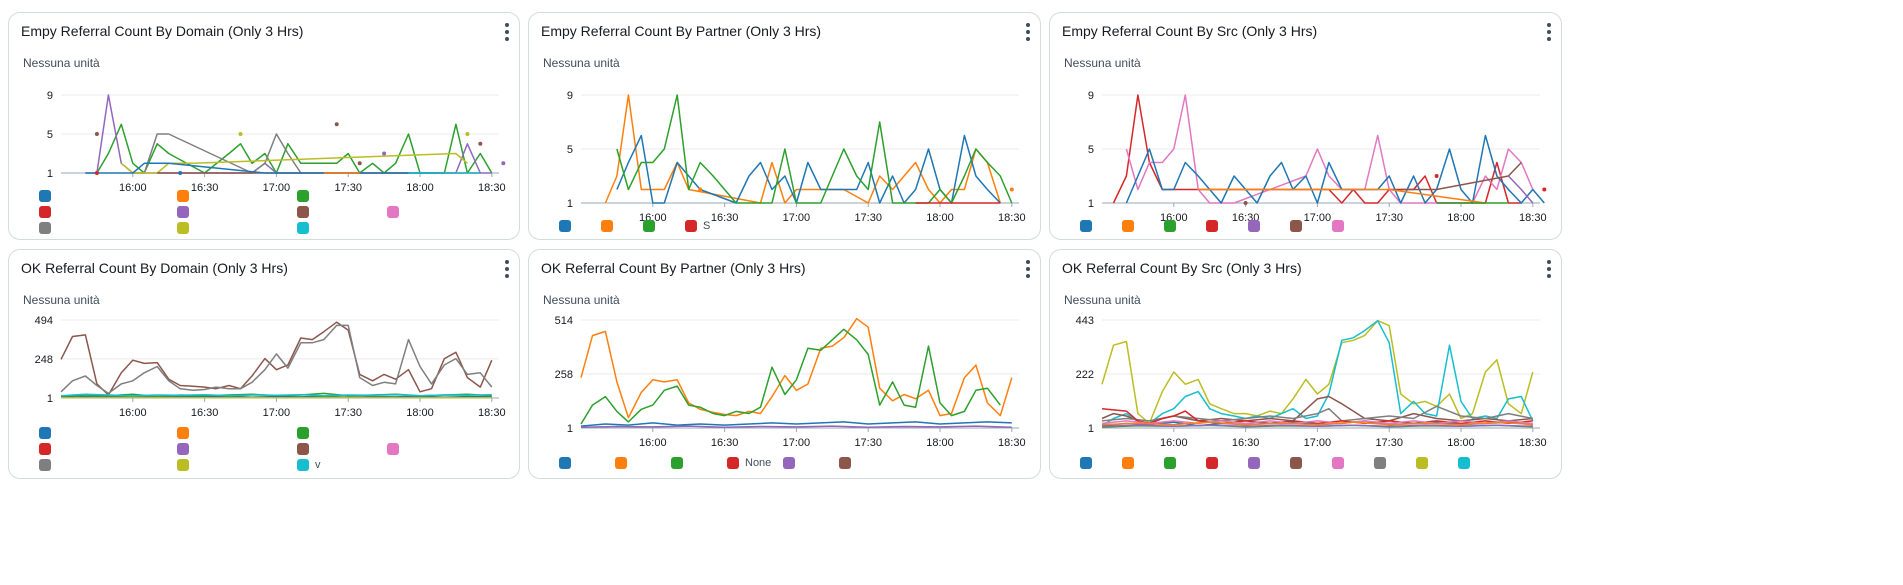 This screenshot has width=1903, height=585. Describe the element at coordinates (1085, 375) in the screenshot. I see `y-tick-label: 222` at that location.